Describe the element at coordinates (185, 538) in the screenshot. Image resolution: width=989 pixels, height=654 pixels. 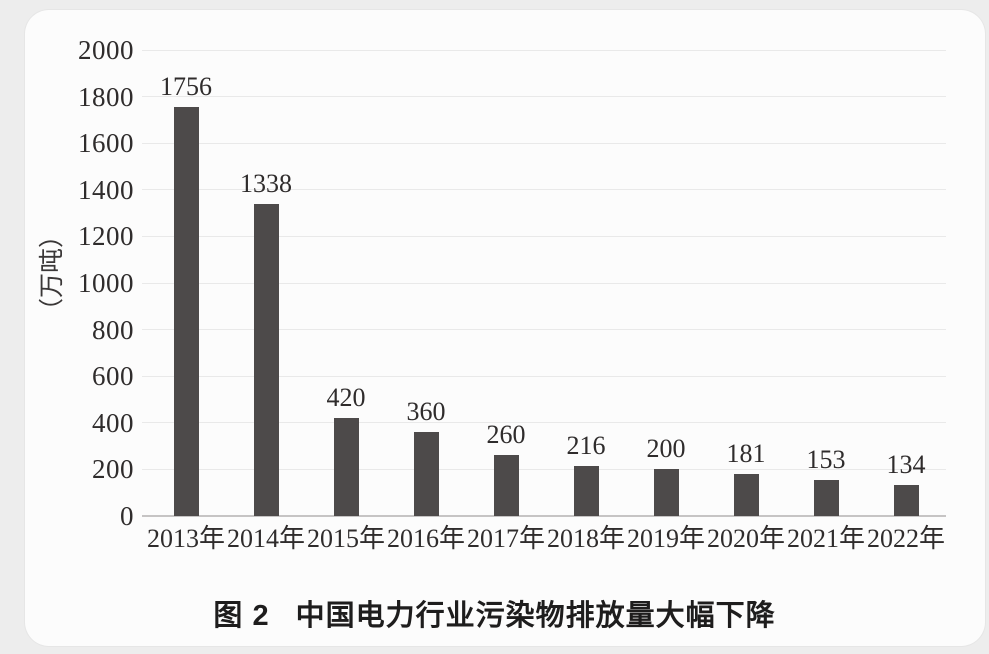
I see `x-axis-label: 2013年` at that location.